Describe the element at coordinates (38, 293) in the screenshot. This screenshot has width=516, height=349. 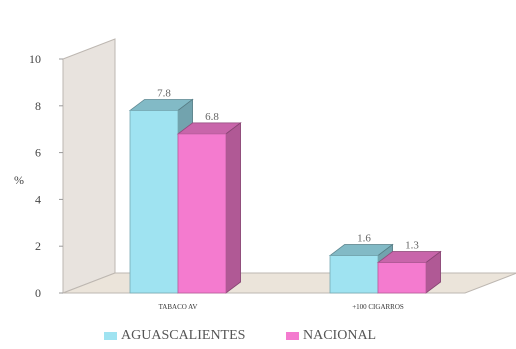
I see `y-tick-label: 0` at that location.